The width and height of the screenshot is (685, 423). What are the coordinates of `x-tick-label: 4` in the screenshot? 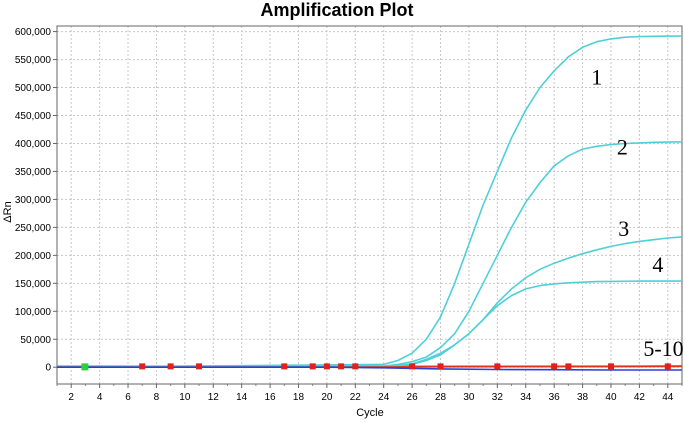 It's located at (100, 397).